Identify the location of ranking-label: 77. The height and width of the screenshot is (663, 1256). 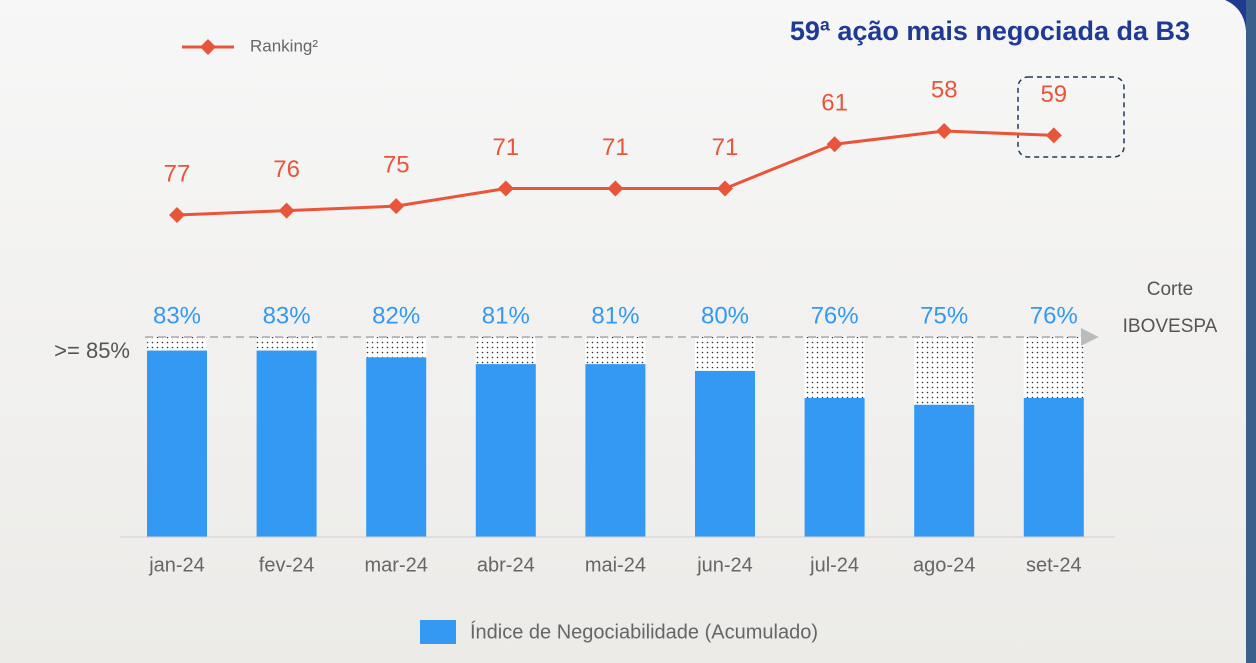
(177, 173).